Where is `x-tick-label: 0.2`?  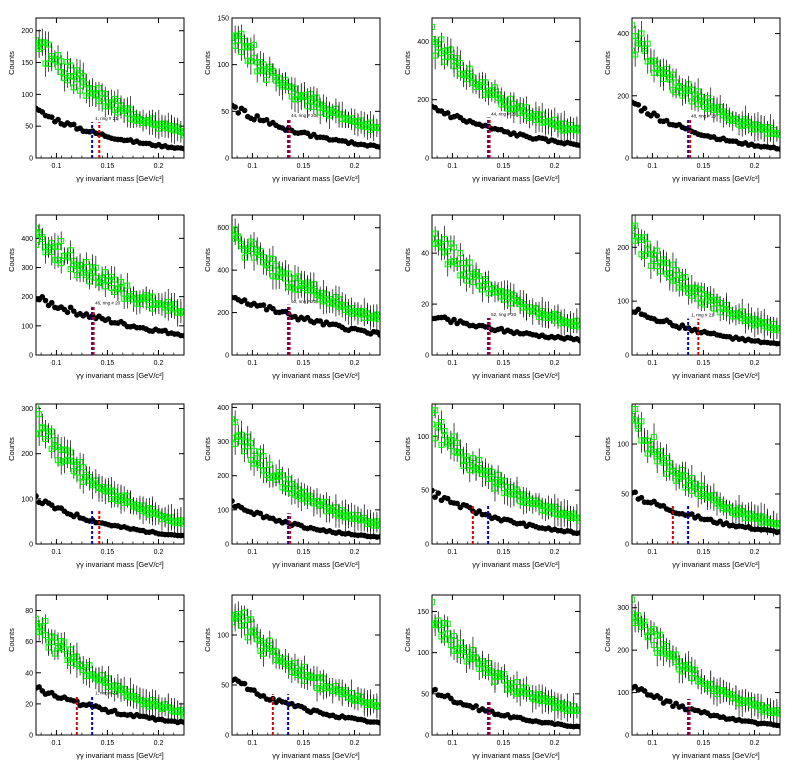
x-tick-label: 0.2 is located at coordinates (555, 166).